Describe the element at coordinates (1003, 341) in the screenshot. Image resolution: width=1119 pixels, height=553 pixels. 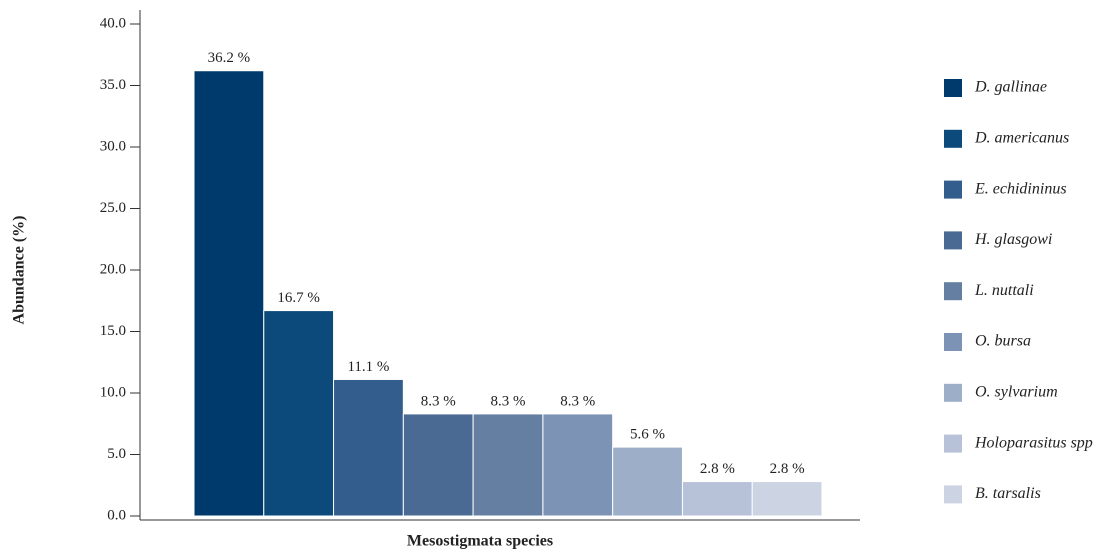
I see `legend-label: O. bursa` at that location.